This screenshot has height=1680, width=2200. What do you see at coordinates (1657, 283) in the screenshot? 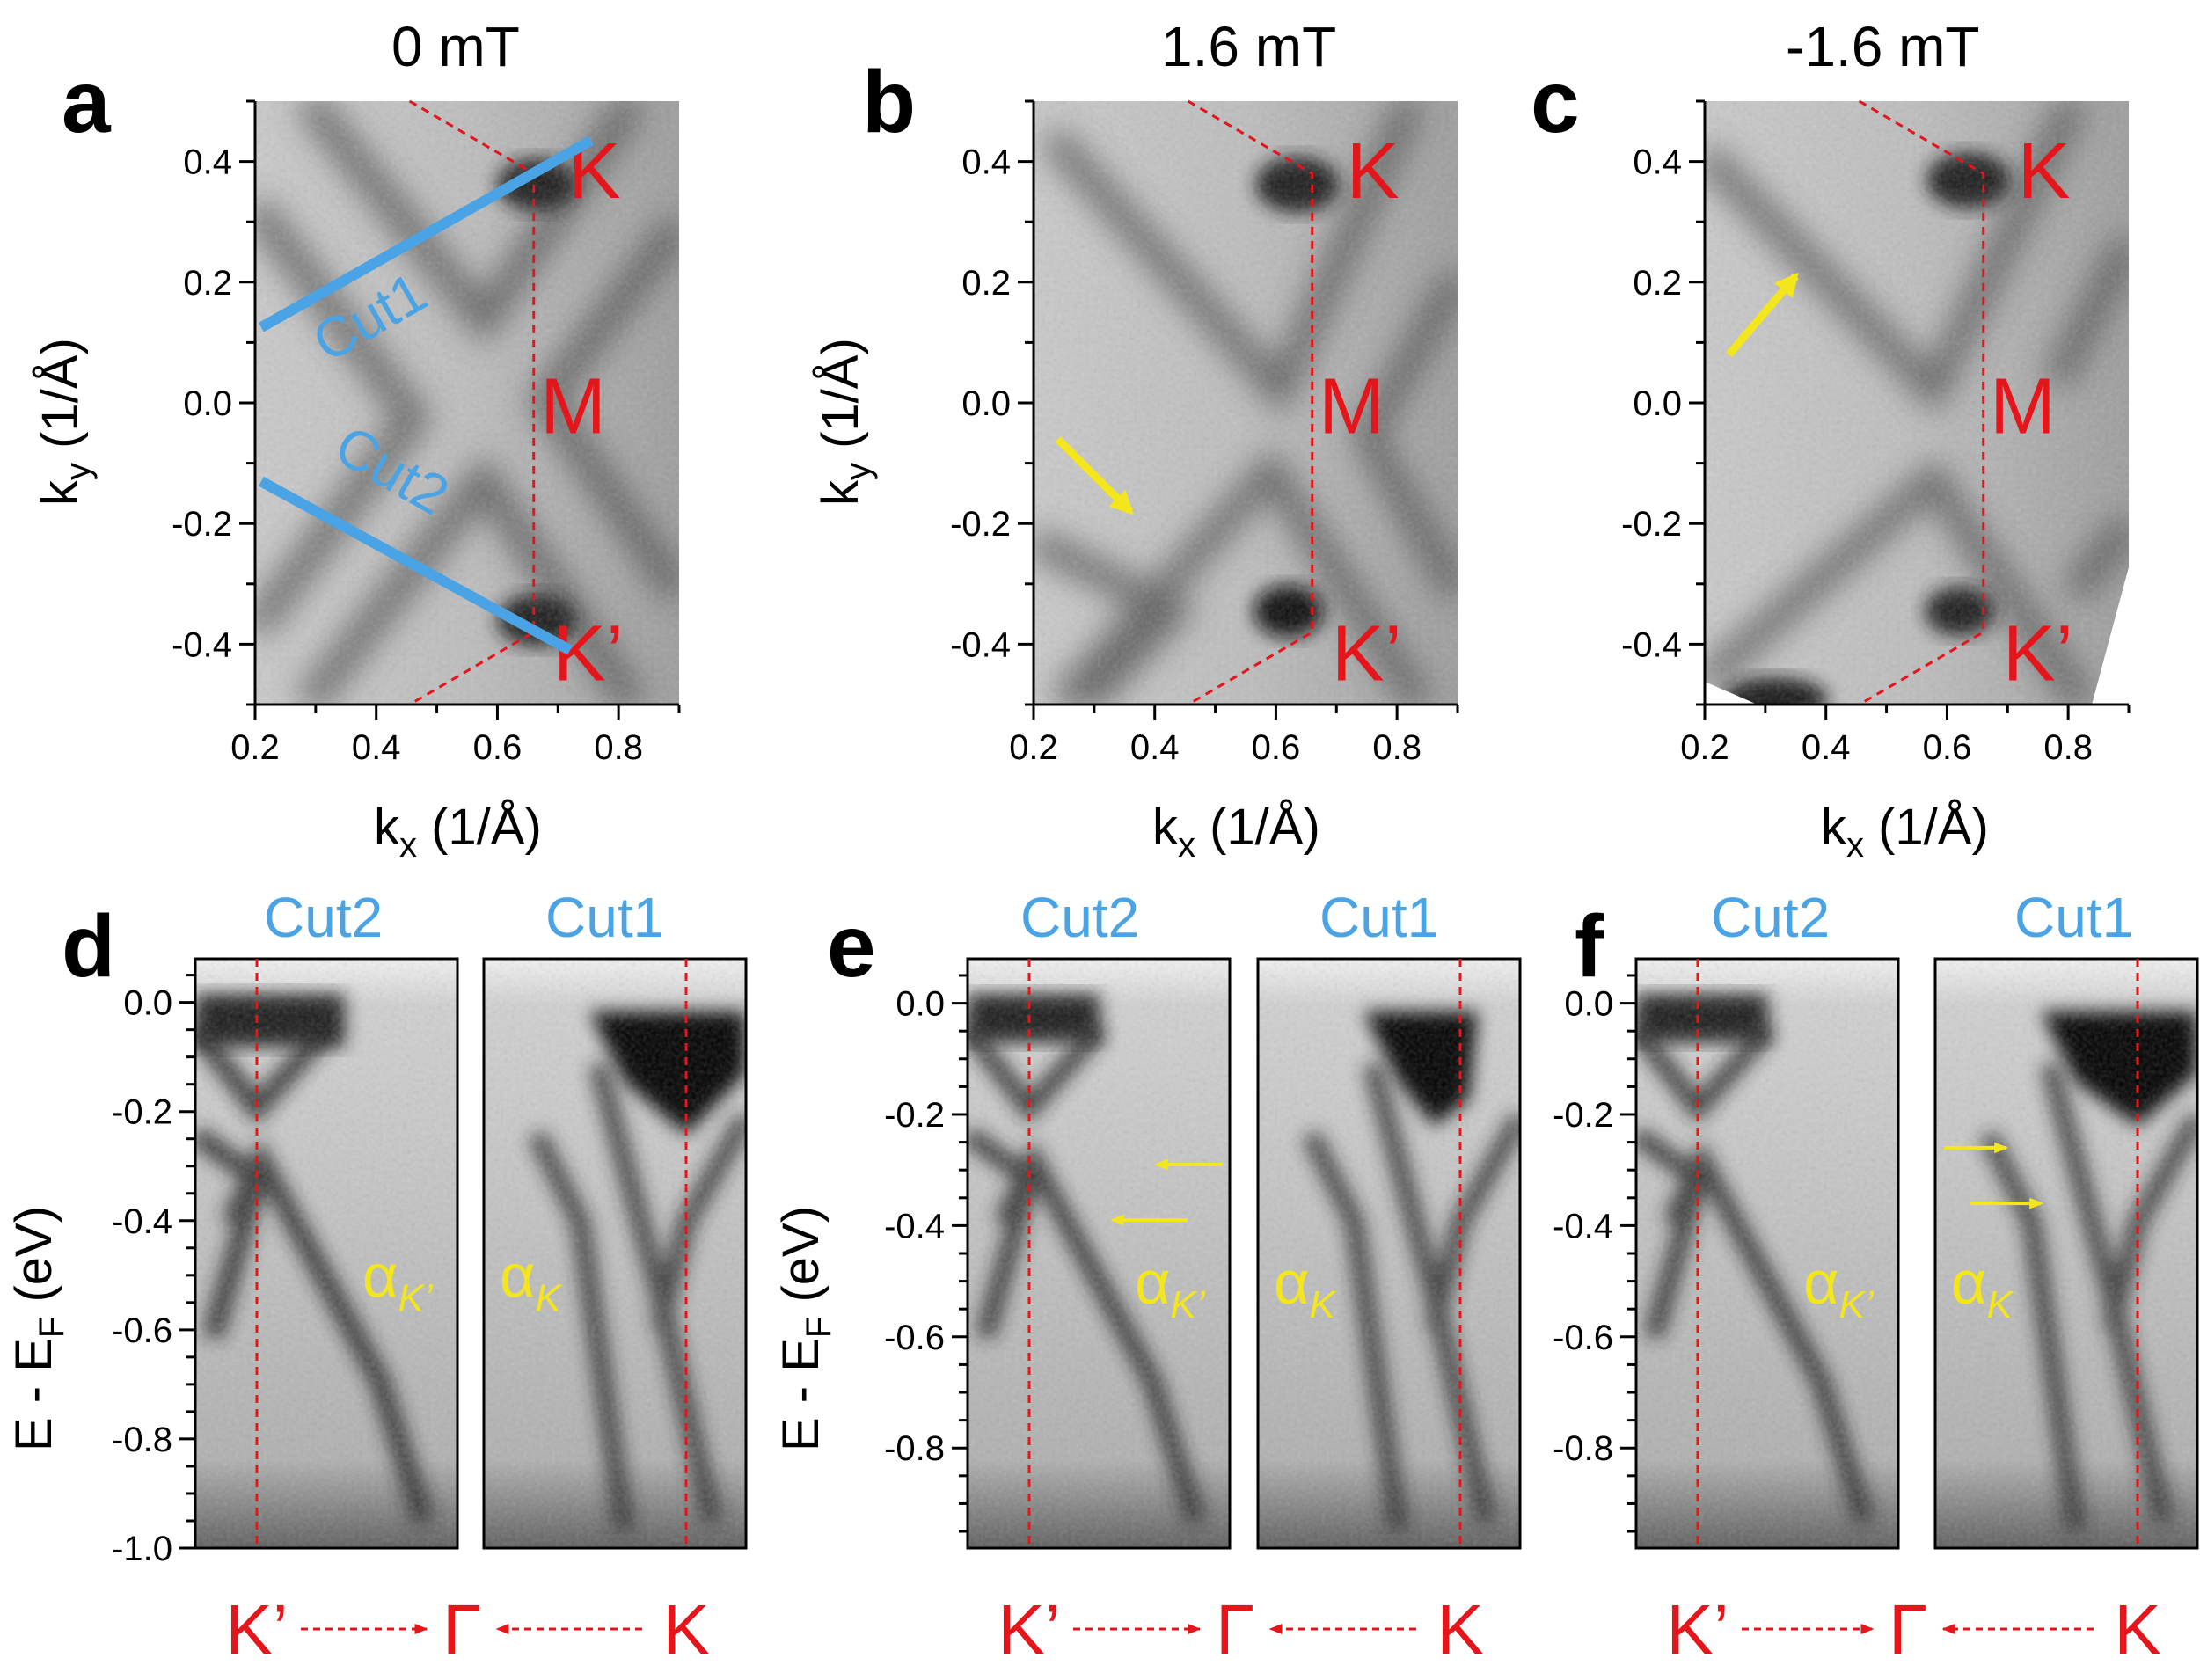
I see `panel-c-ytick-label: 0.2` at bounding box center [1657, 283].